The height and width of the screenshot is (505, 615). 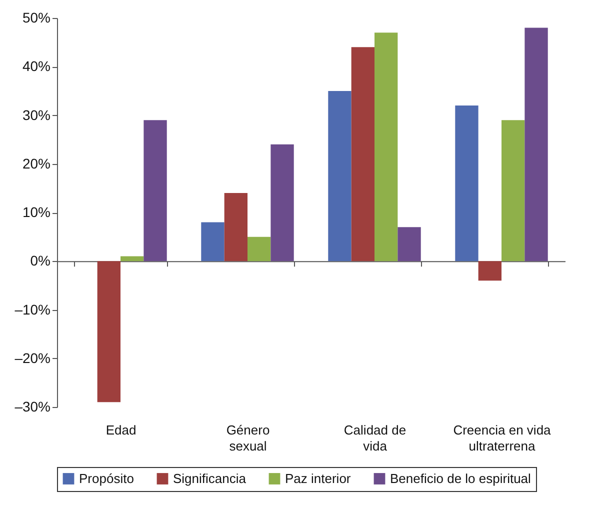 What do you see at coordinates (121, 430) in the screenshot?
I see `x-tick-label: Edad` at bounding box center [121, 430].